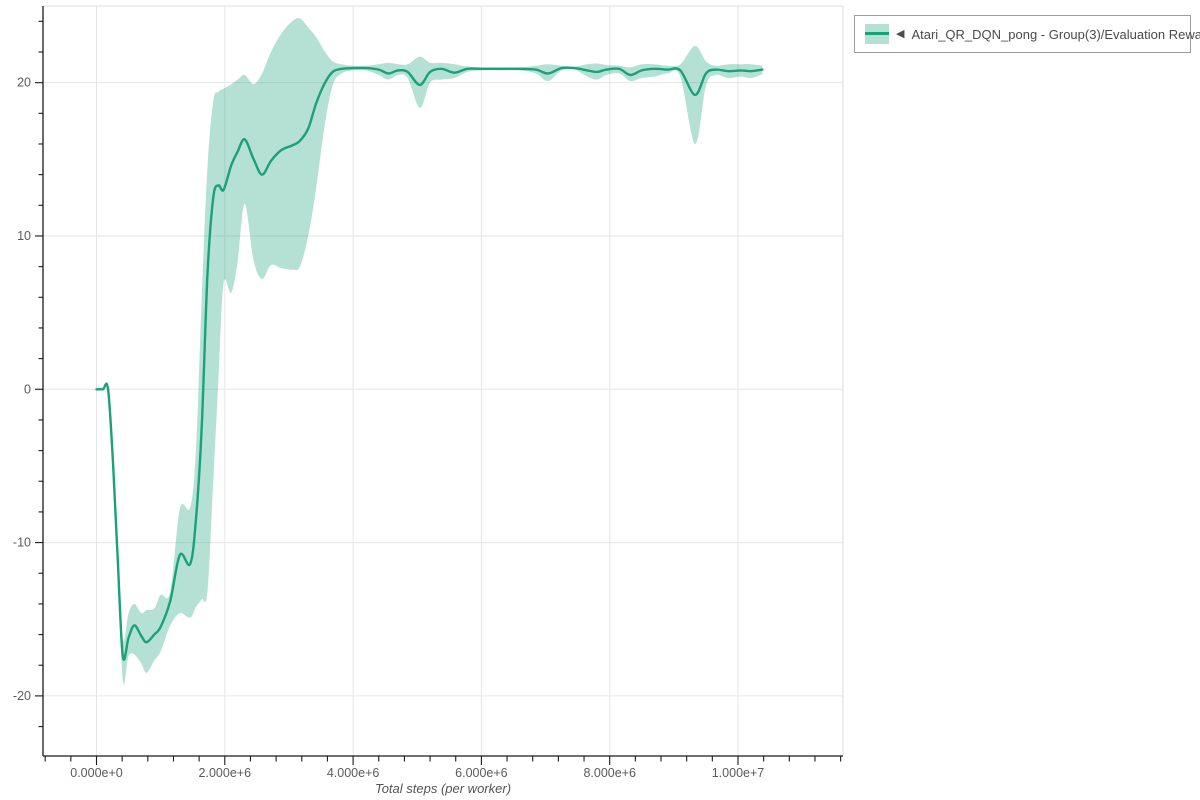  Describe the element at coordinates (443, 788) in the screenshot. I see `x-axis-title: Total steps (per worker)` at that location.